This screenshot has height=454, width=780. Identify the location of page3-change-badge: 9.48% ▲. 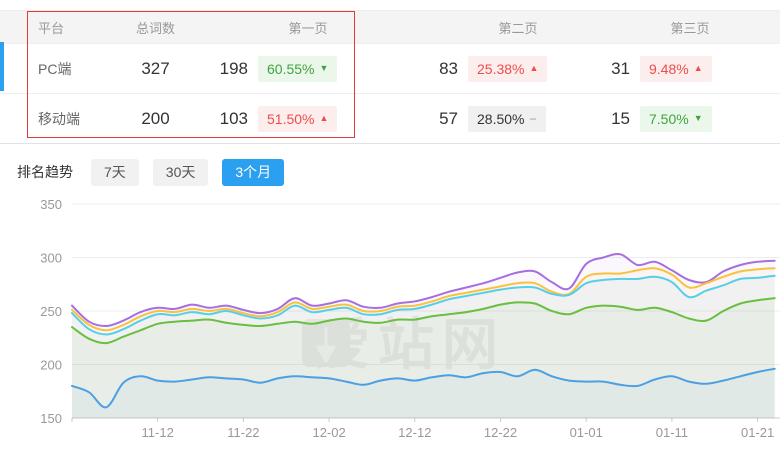
(676, 68).